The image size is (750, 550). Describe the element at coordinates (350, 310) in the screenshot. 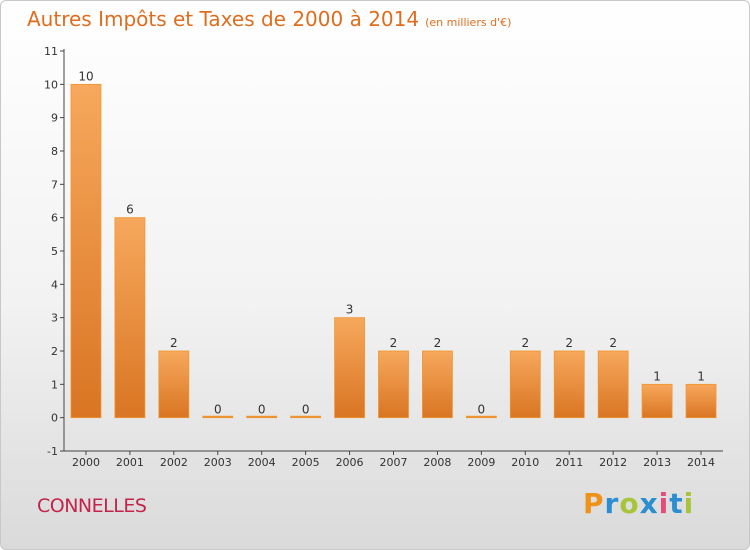

I see `data-label: 3` at that location.